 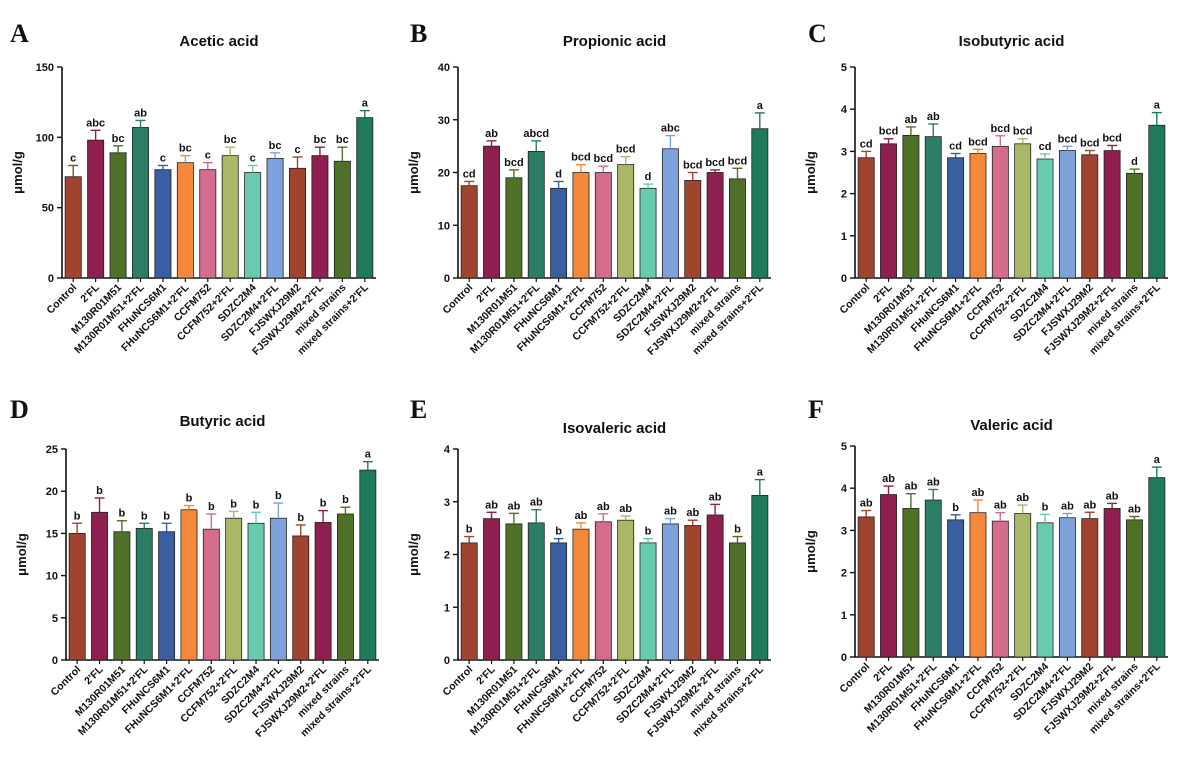 I want to click on y-tick-label: 10, so click(x=52, y=577).